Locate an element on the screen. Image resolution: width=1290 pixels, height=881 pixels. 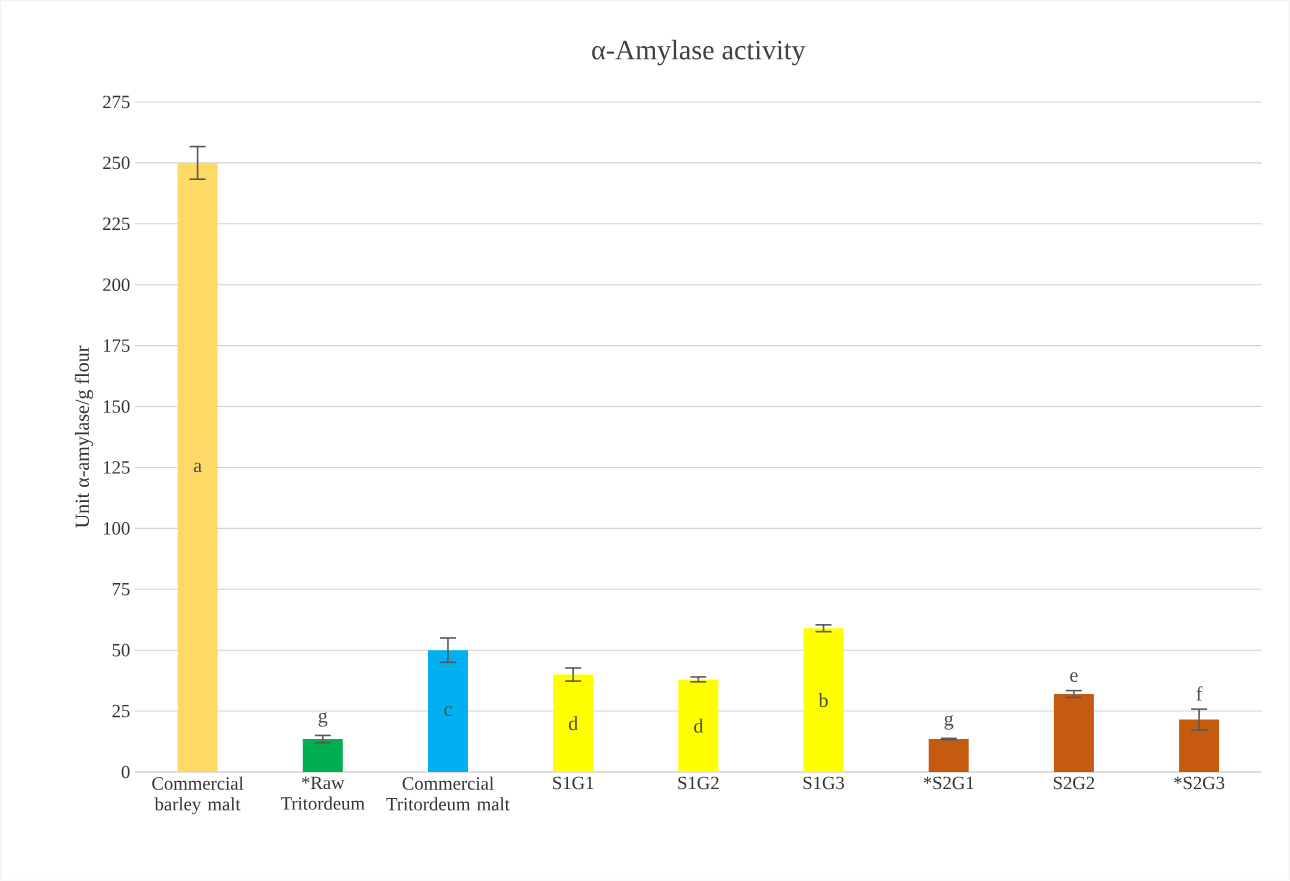
x-tick-label: S2G2 is located at coordinates (1074, 783).